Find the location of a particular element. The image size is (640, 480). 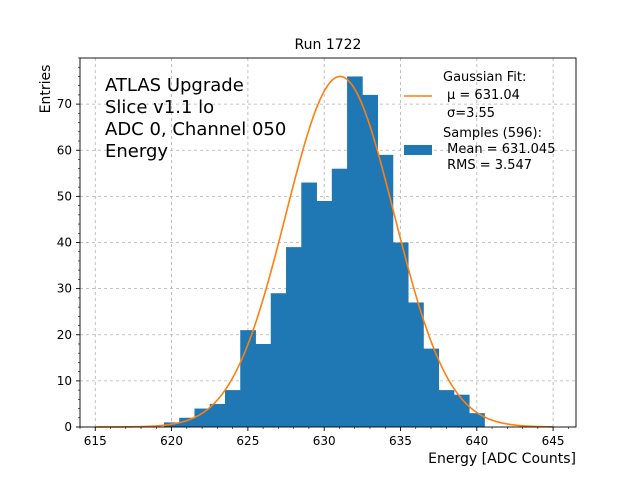

y-tick-label: 20 is located at coordinates (64, 335).